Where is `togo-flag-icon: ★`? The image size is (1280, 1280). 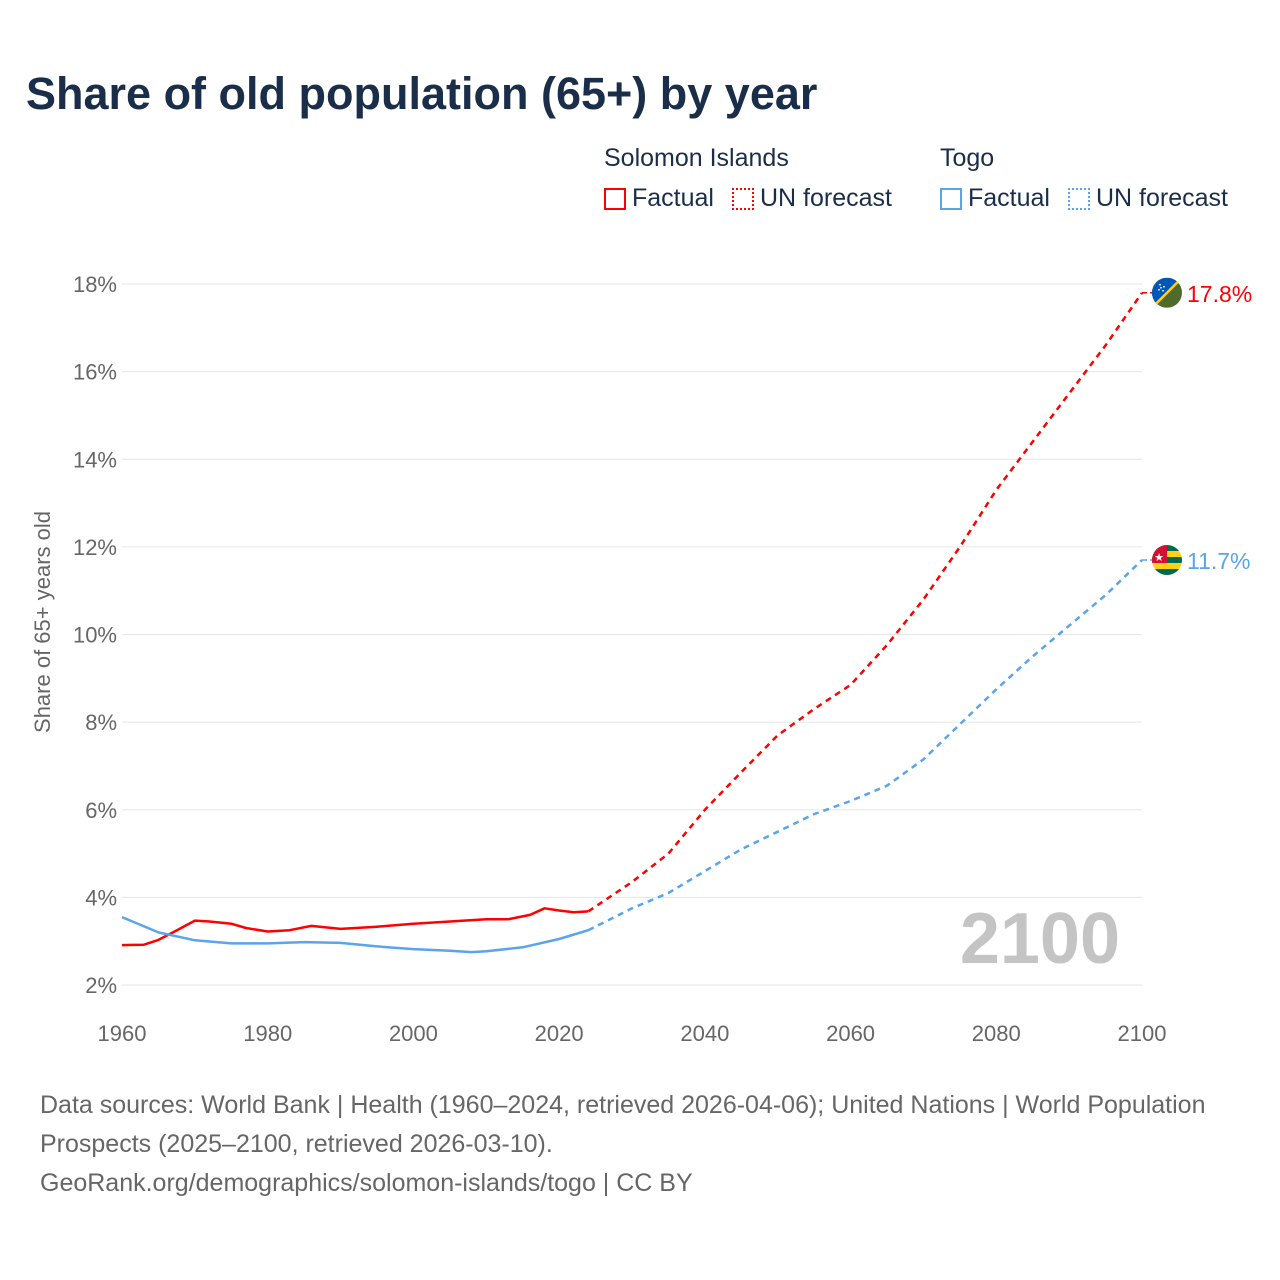
togo-flag-icon: ★ is located at coordinates (1167, 560).